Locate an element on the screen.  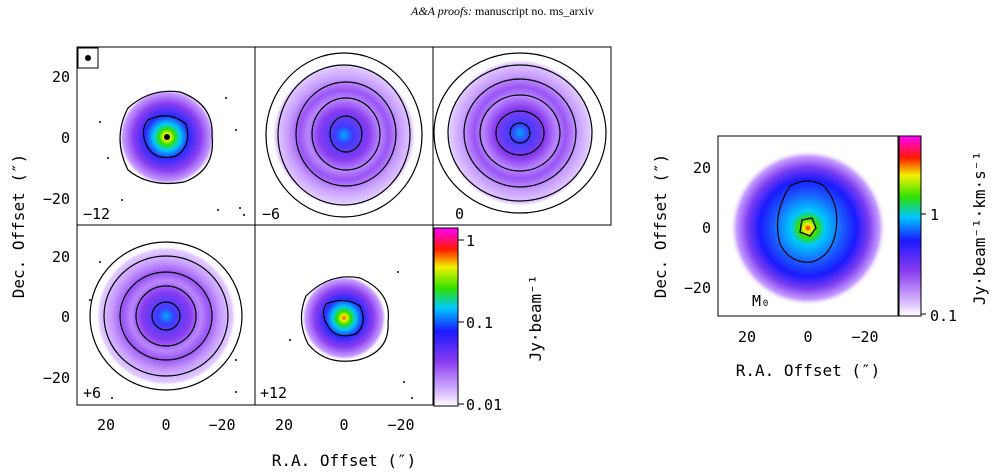
right-y-ticks: 20 0 −20 is located at coordinates (697, 228).